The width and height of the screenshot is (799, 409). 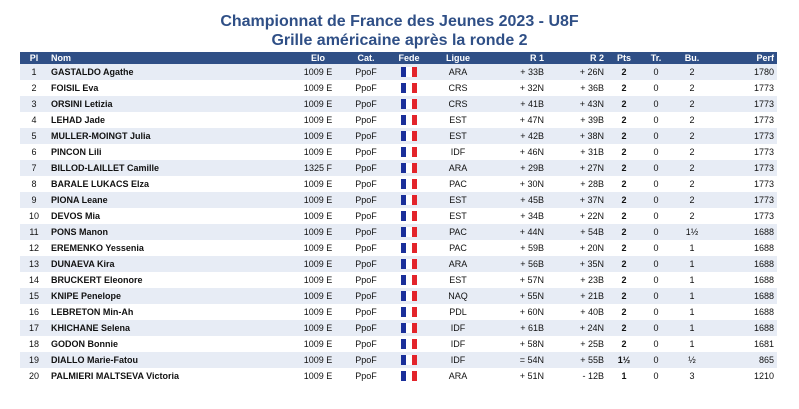 What do you see at coordinates (92, 312) in the screenshot?
I see `player-name-link: LEBRETON Min-Ah` at bounding box center [92, 312].